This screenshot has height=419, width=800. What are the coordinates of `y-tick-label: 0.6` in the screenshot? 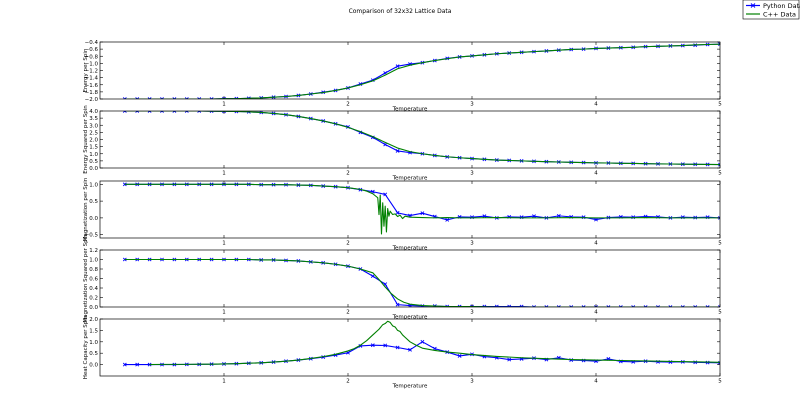 It's located at (93, 280).